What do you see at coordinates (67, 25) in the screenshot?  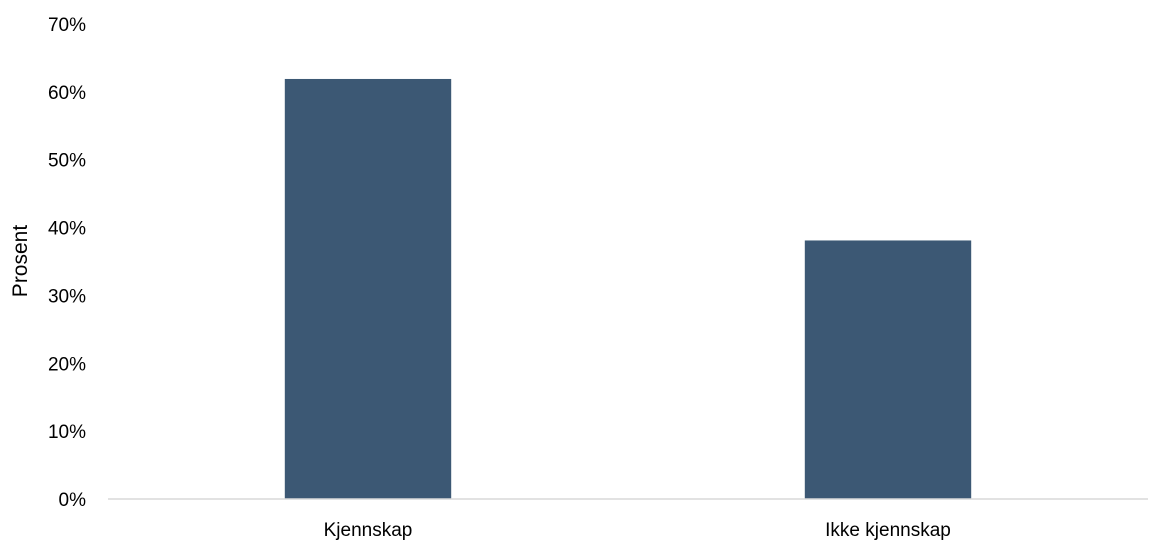 I see `y-tick-label: 70%` at bounding box center [67, 25].